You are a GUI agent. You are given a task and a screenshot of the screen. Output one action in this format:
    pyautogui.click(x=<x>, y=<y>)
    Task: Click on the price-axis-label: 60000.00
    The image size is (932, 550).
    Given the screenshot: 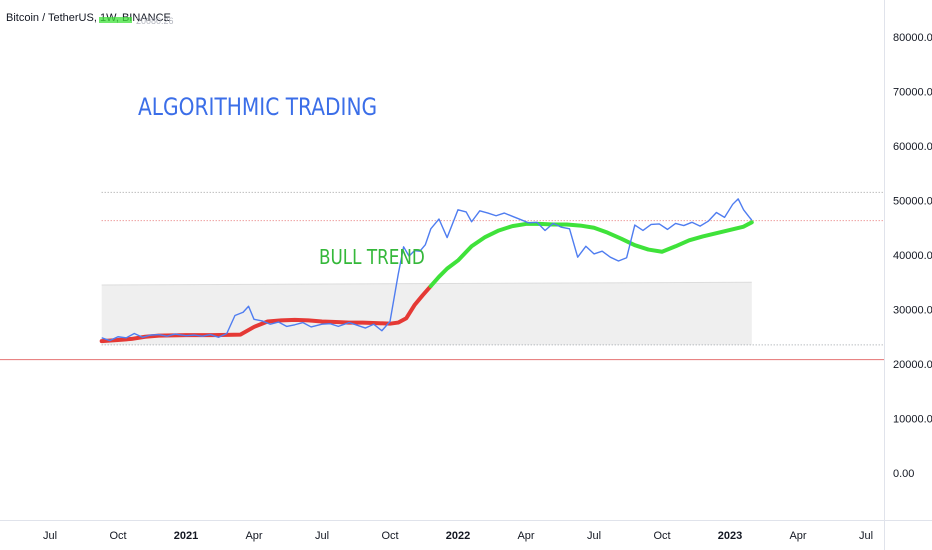 What is the action you would take?
    pyautogui.click(x=912, y=147)
    